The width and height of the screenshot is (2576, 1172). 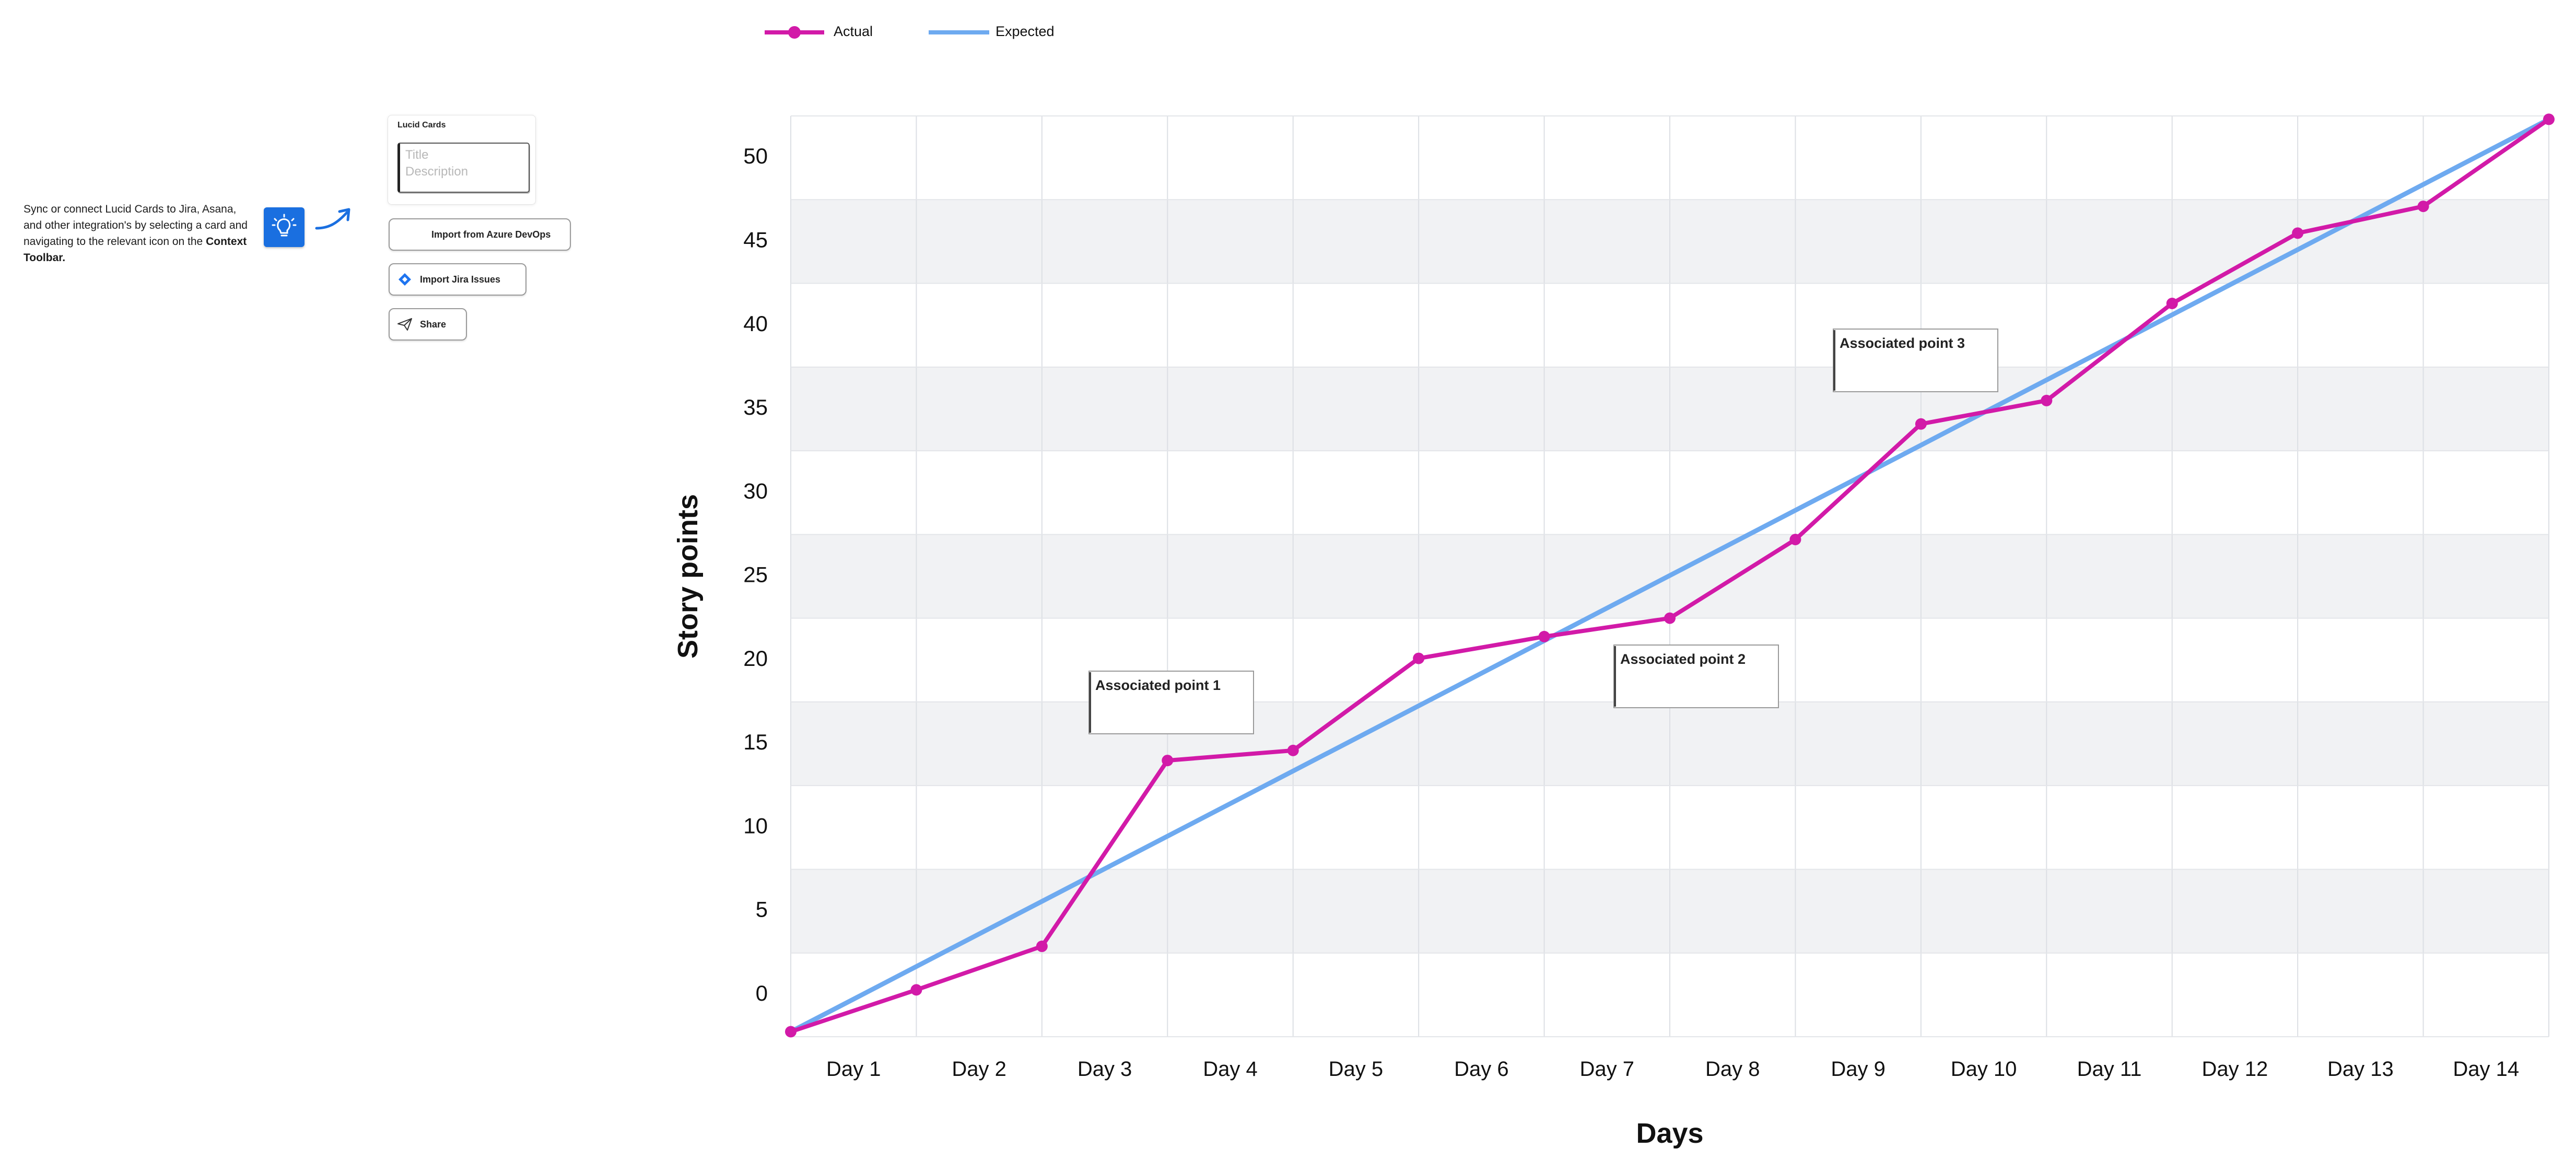 What do you see at coordinates (755, 826) in the screenshot?
I see `y-tick-label: 10` at bounding box center [755, 826].